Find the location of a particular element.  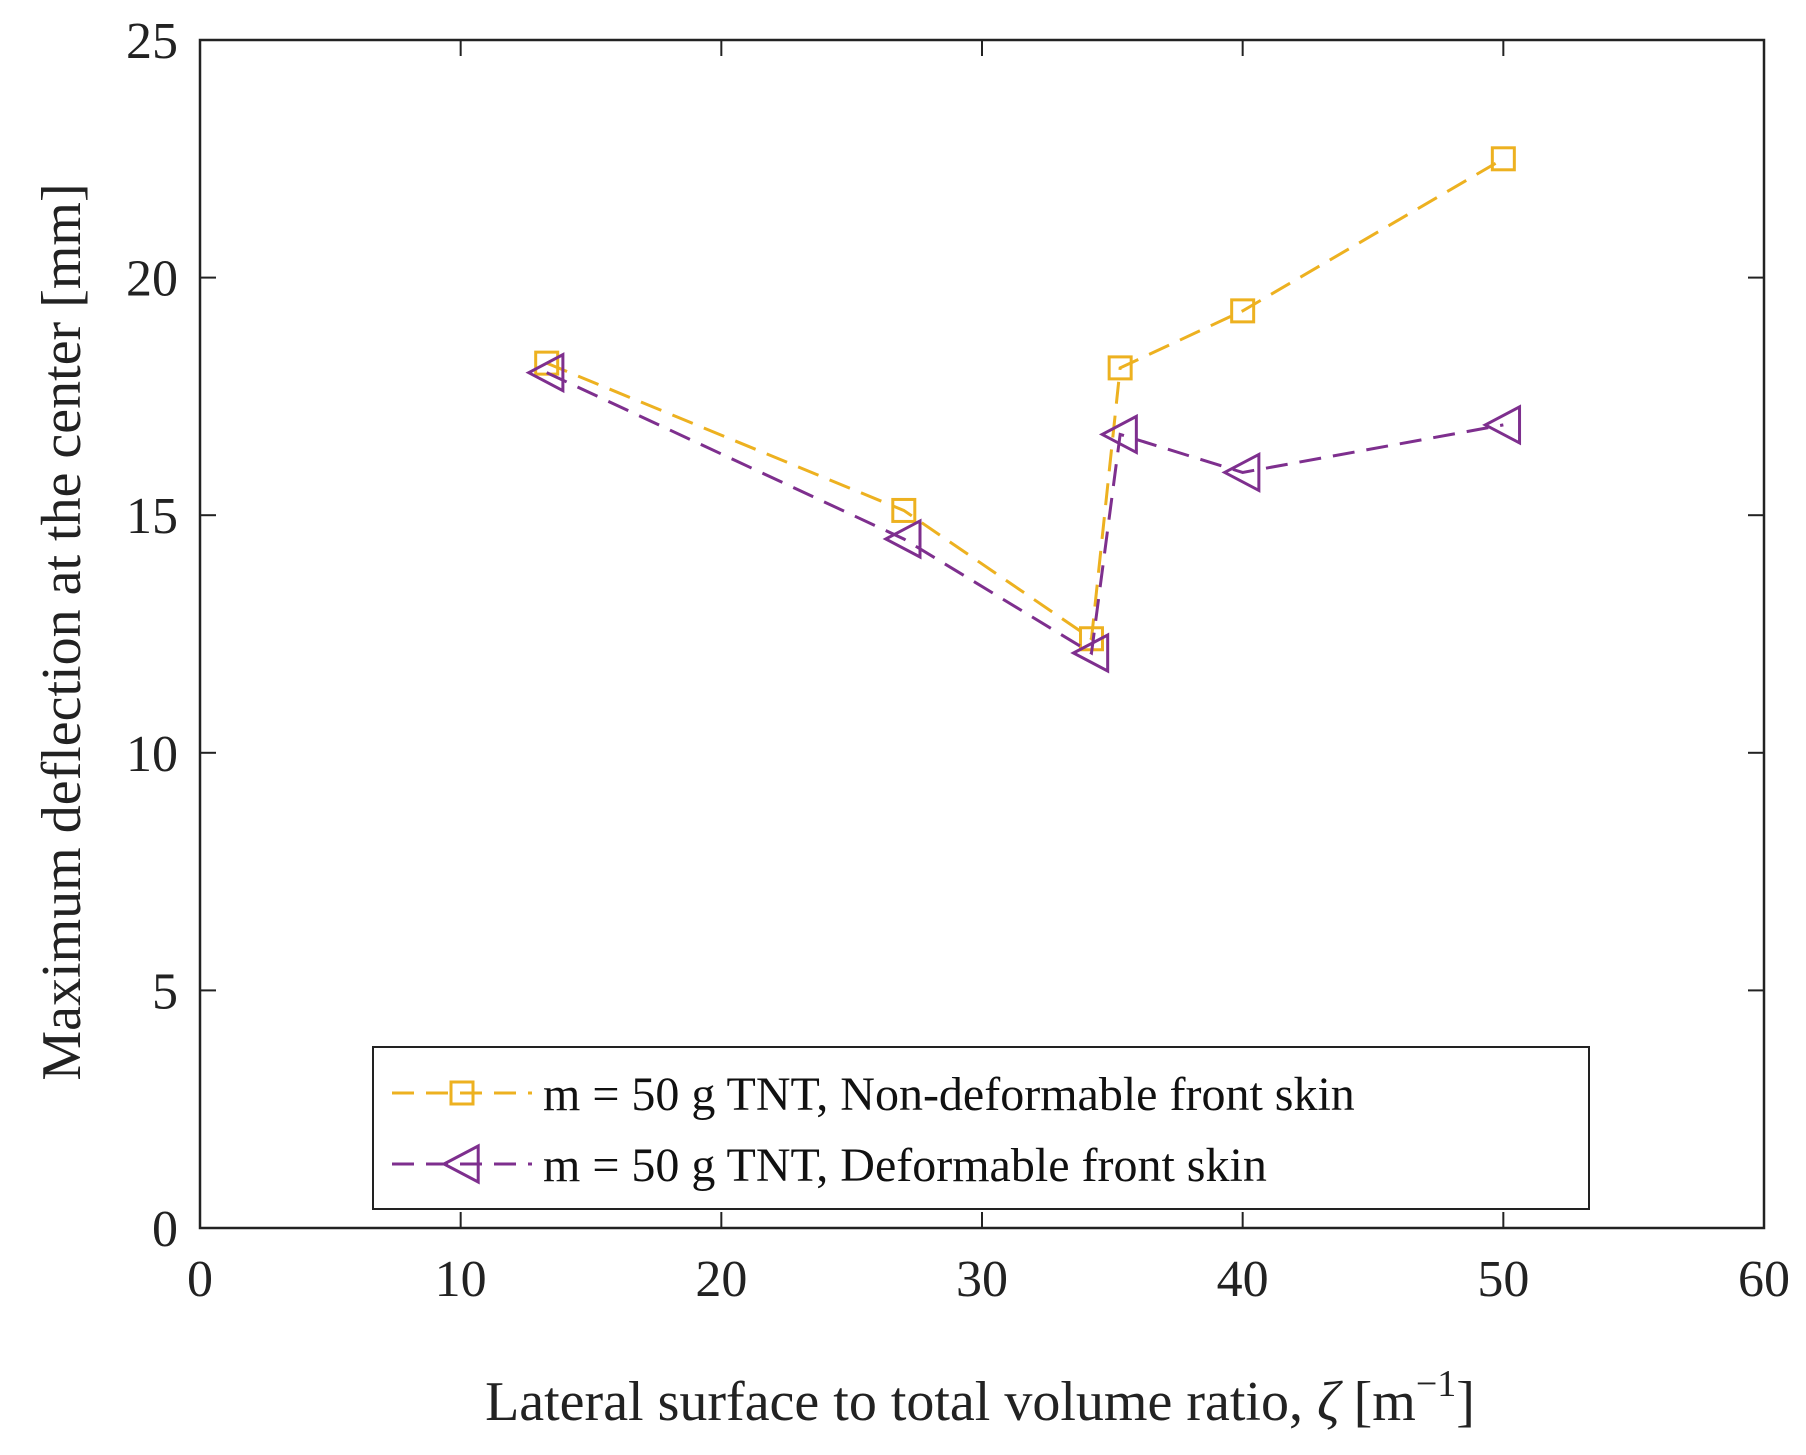

legend-entry-deformable: m = 50 g TNT, Deformable front skin is located at coordinates (829, 1165).